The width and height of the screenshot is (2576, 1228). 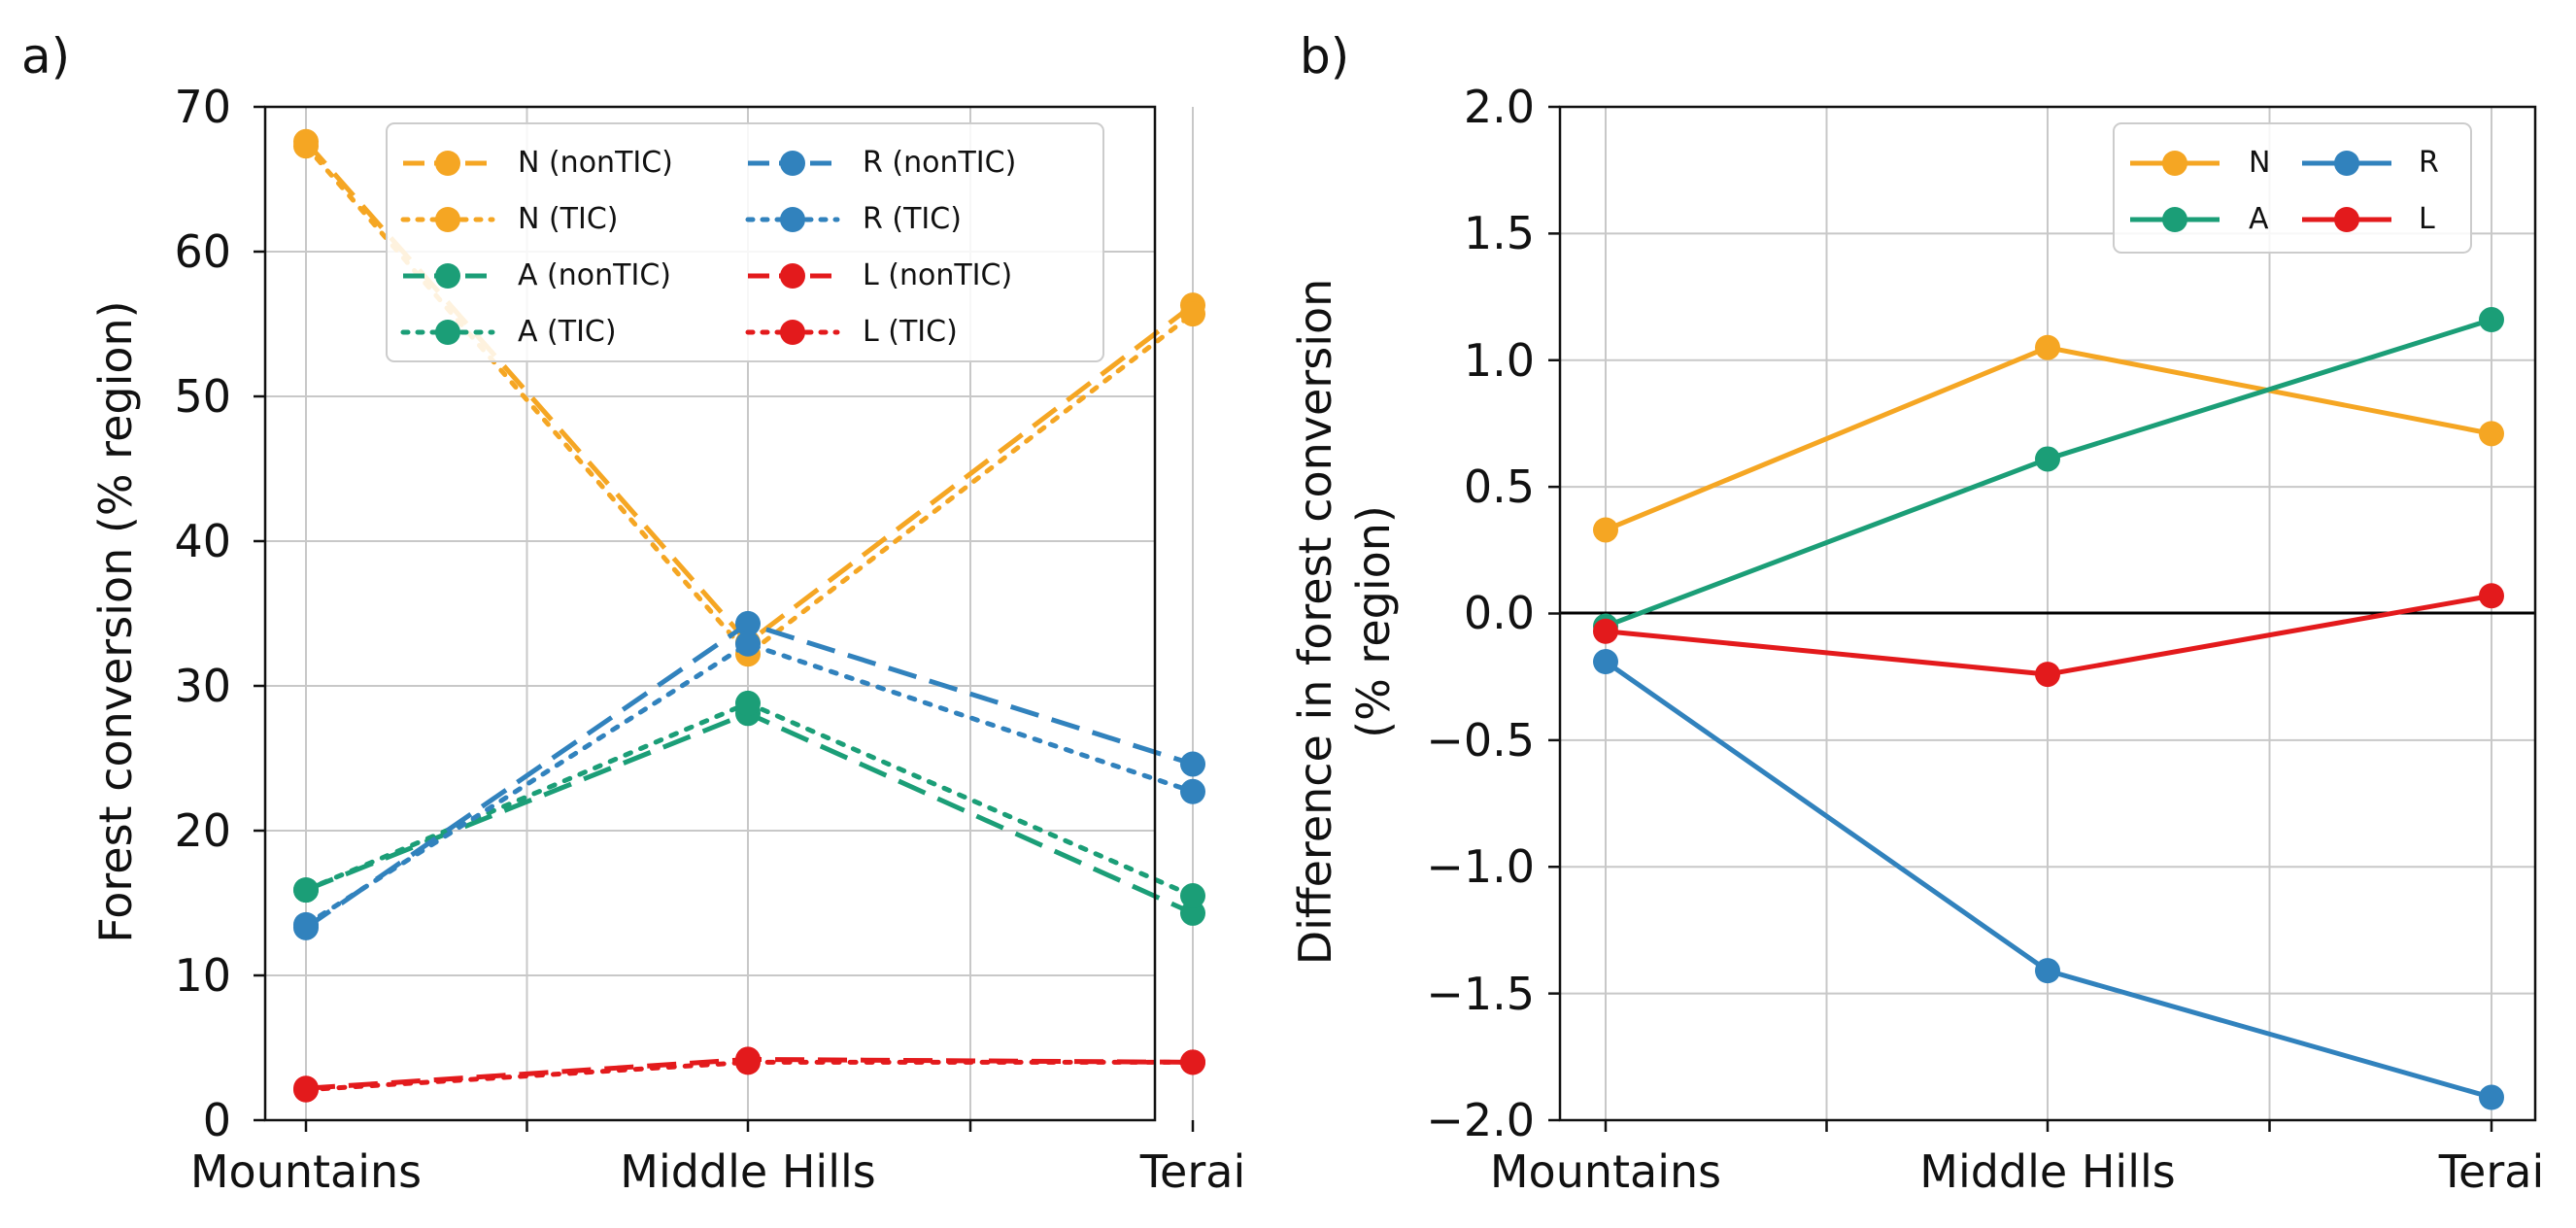 I want to click on panel-a-legend-box, so click(x=745, y=242).